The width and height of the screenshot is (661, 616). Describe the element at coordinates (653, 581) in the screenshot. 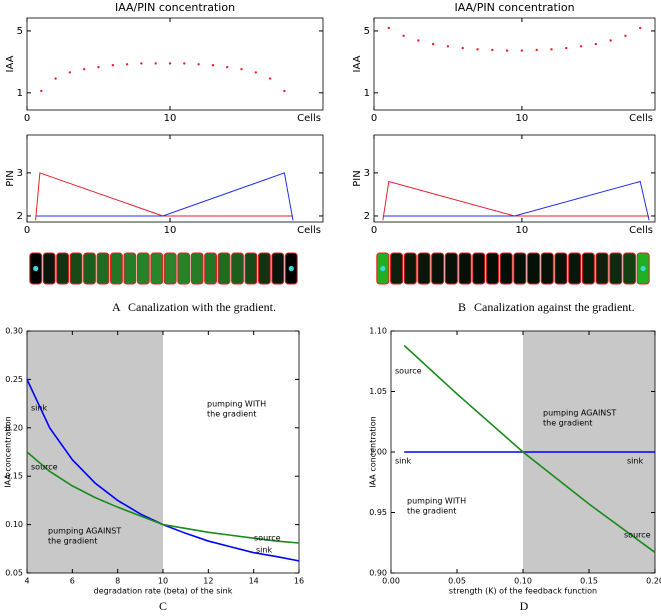

I see `x-tick-label: 0.20` at that location.